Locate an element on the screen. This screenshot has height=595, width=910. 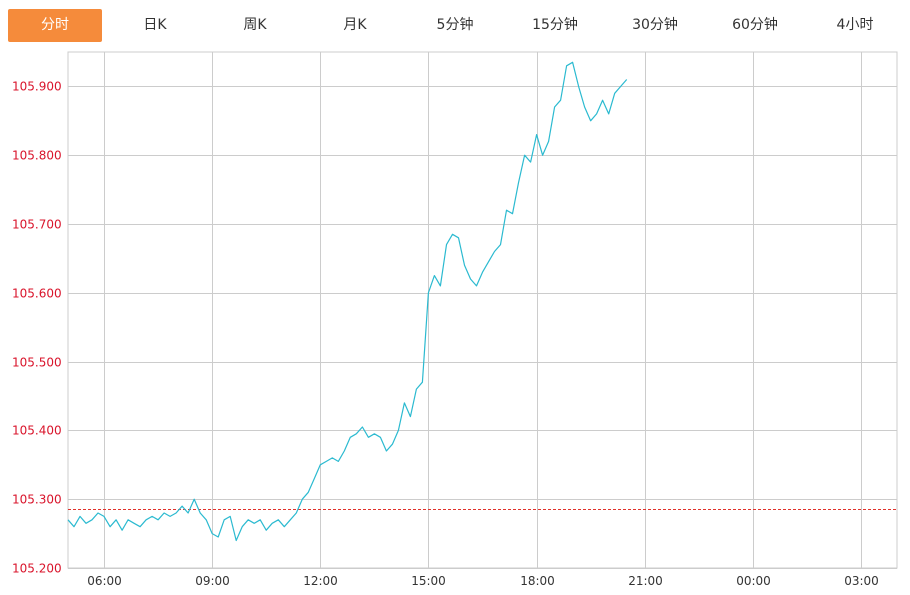
y-tick-label: 105.400 is located at coordinates (37, 431).